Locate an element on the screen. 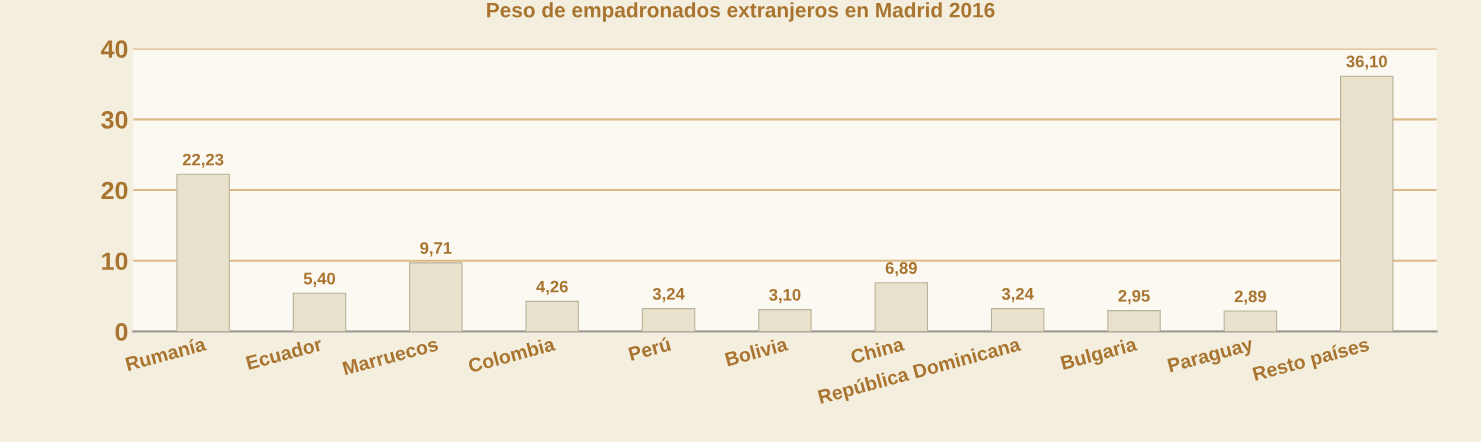 The image size is (1481, 442). data-label: 2,95 is located at coordinates (1134, 297).